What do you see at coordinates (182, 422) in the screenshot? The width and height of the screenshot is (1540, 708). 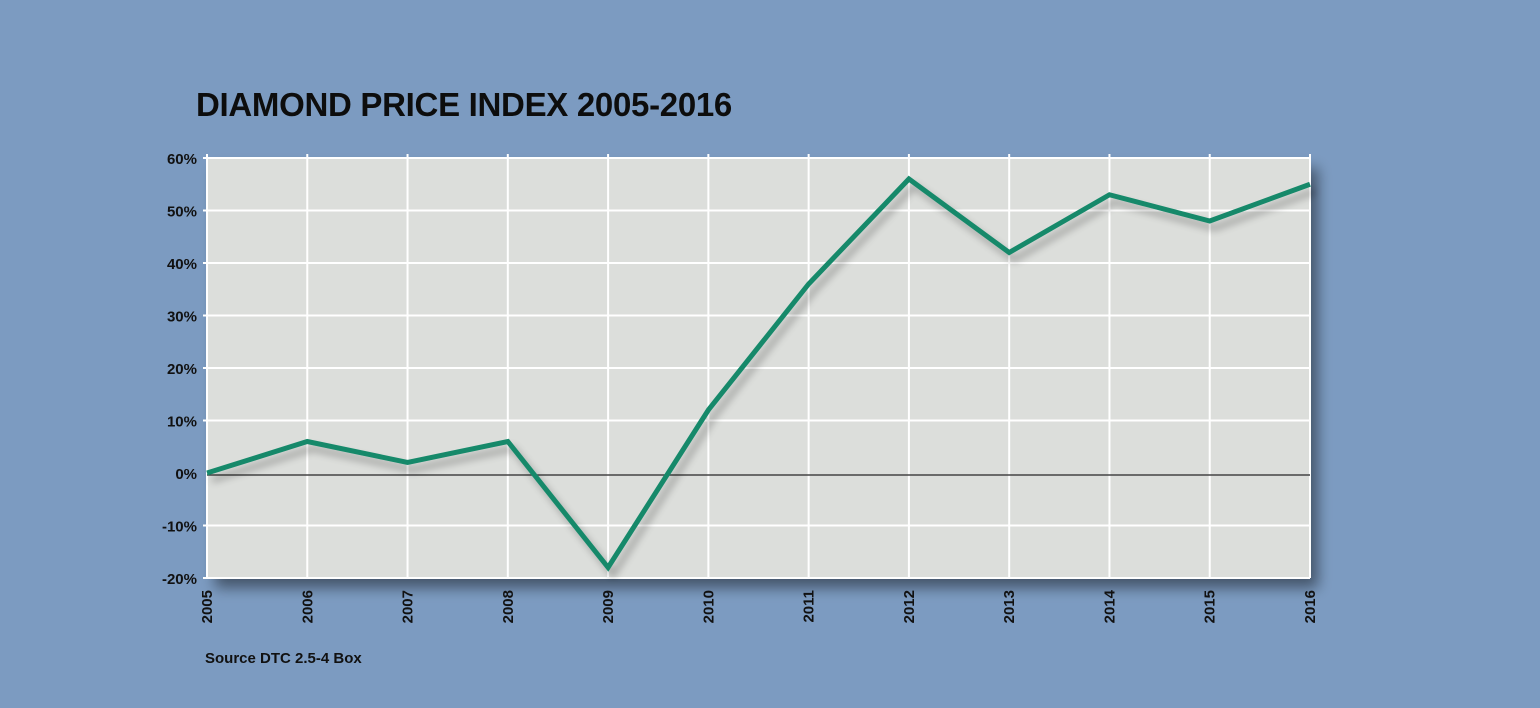 I see `y-tick-label: 10%` at bounding box center [182, 422].